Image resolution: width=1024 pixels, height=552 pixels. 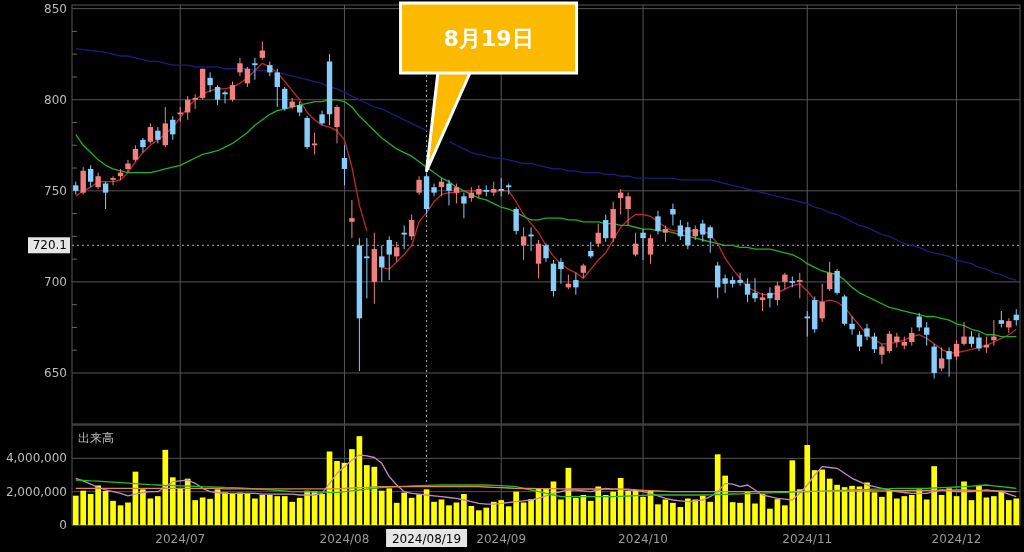 I want to click on x-tick-label: 2024/11, so click(x=807, y=539).